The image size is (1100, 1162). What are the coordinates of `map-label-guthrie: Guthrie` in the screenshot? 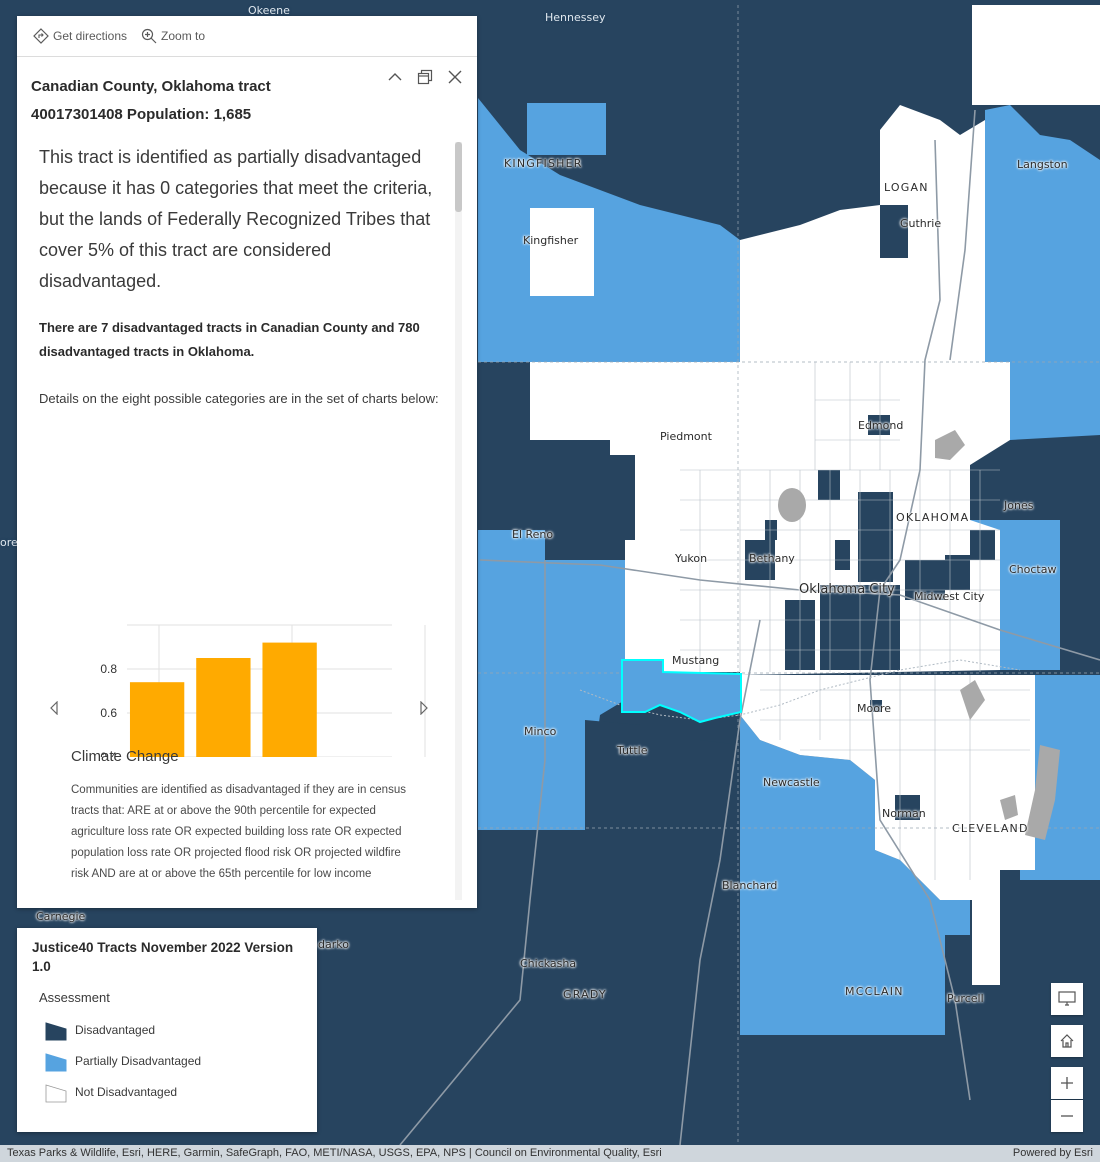 It's located at (921, 223).